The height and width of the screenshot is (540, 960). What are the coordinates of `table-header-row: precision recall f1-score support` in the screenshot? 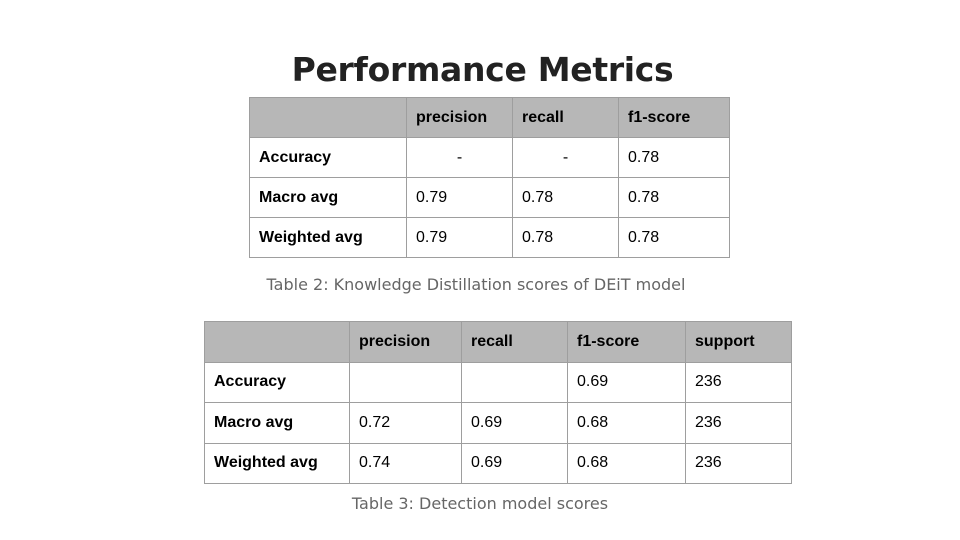 It's located at (498, 342).